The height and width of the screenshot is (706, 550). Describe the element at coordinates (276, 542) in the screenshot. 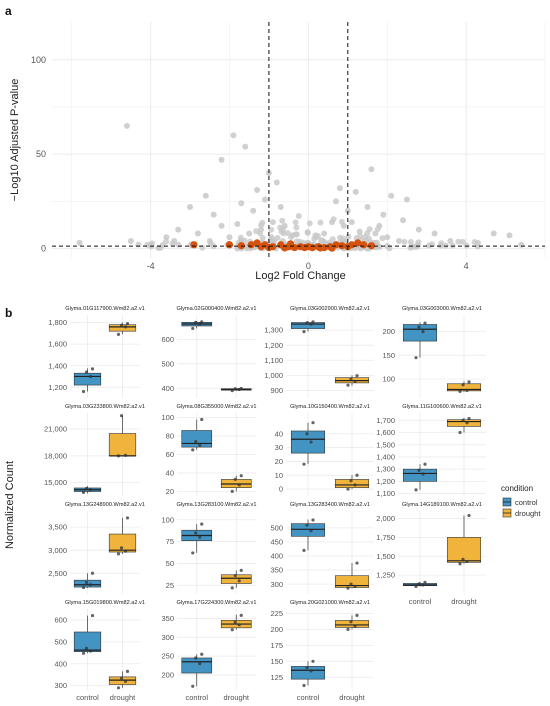

I see `facet-y-tick-label: 450` at that location.